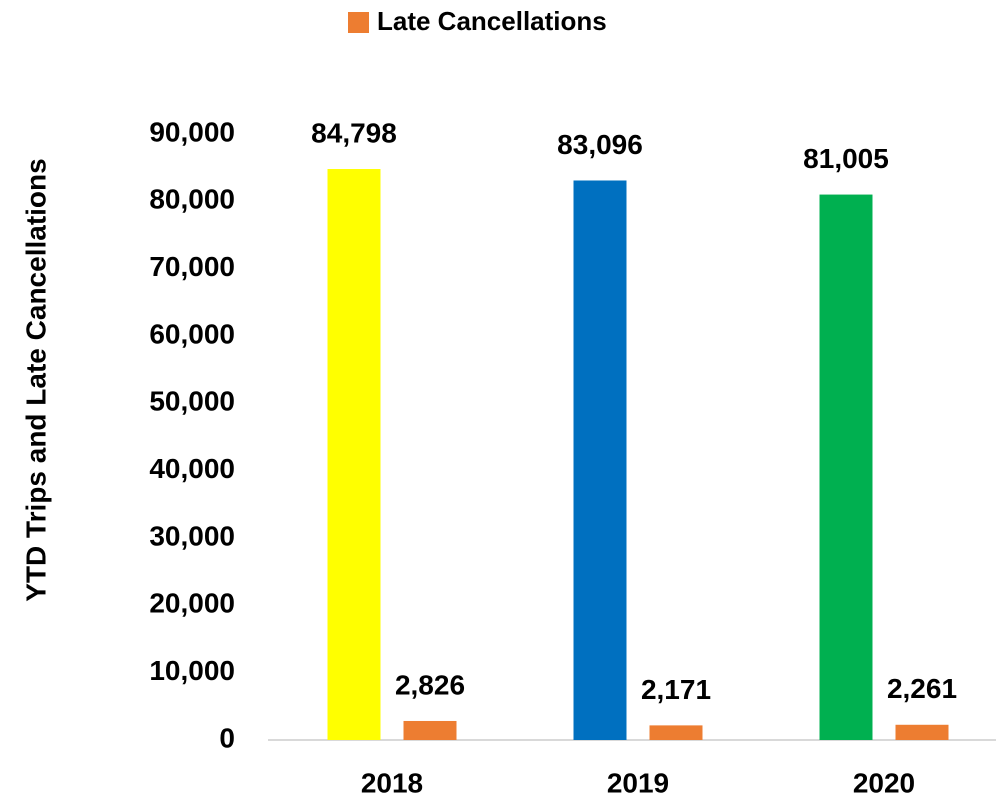 Image resolution: width=996 pixels, height=804 pixels. Describe the element at coordinates (884, 782) in the screenshot. I see `x-tick-label: 2020` at that location.